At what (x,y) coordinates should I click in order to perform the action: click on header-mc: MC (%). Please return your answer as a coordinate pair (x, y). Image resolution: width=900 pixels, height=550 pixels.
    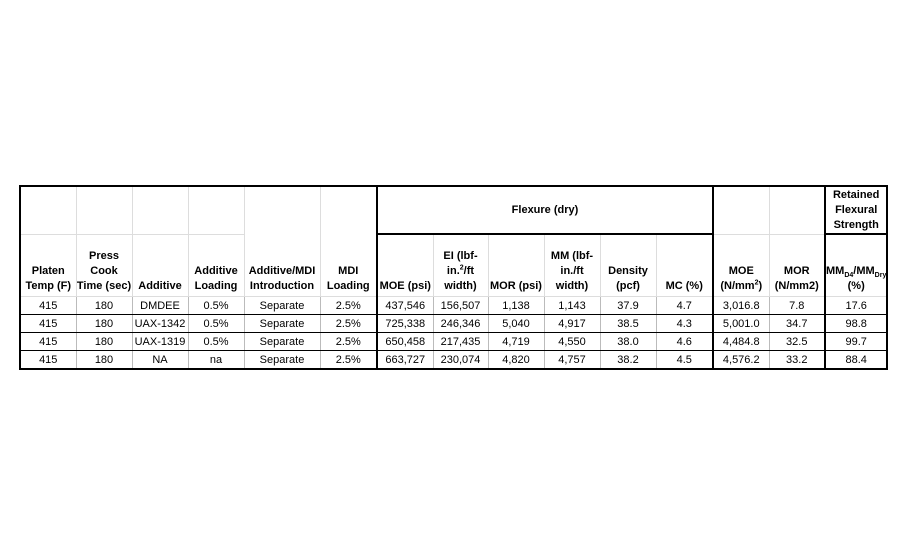
    Looking at the image, I should click on (684, 265).